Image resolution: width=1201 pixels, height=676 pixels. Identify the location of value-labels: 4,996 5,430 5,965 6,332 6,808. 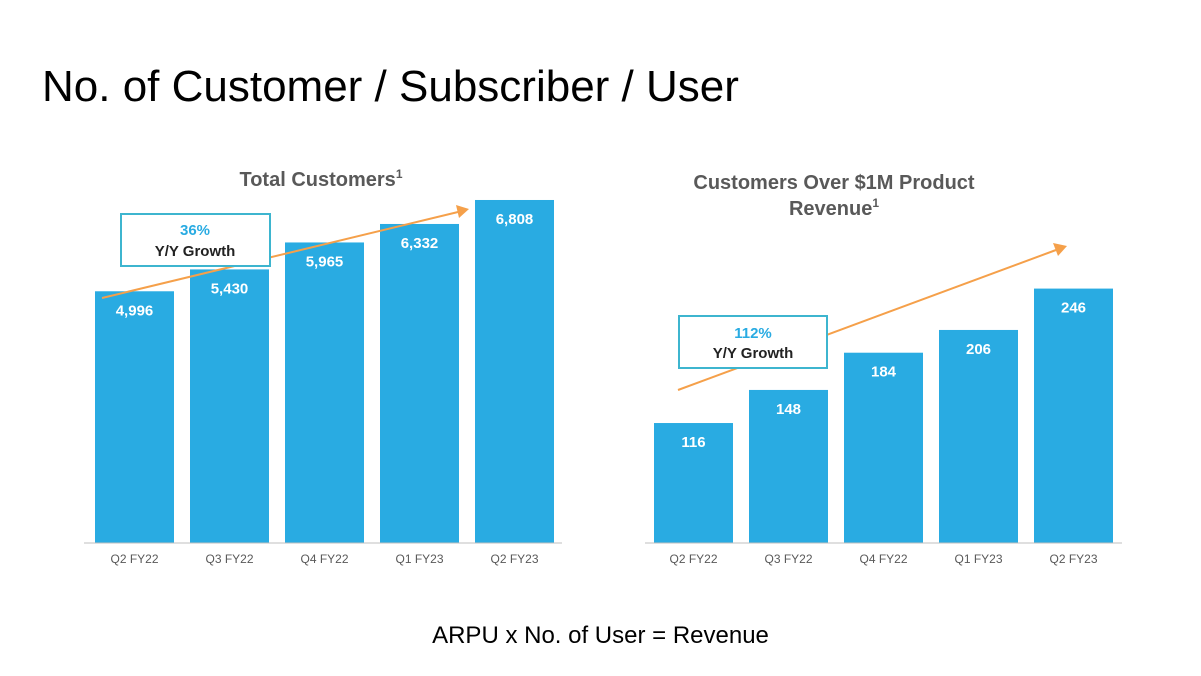
(325, 265).